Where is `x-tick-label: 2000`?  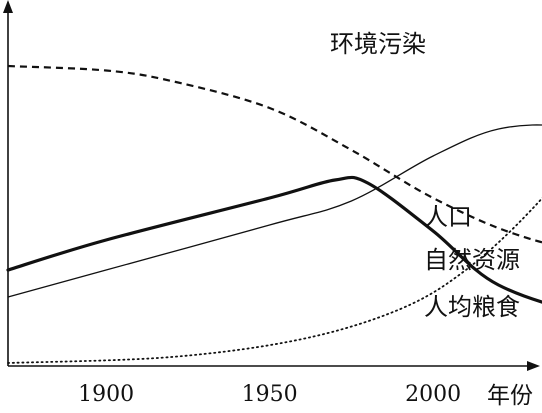
x-tick-label: 2000 is located at coordinates (433, 394).